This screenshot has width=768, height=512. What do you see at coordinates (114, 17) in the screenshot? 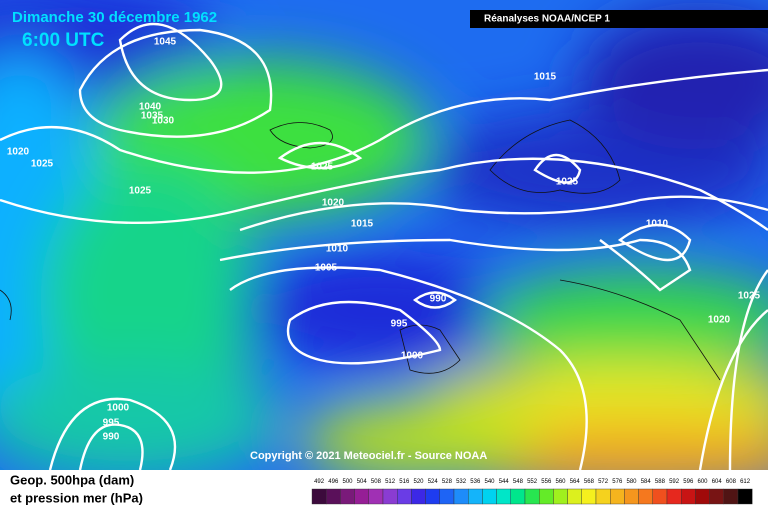
I see `map-title: Dimanche 30 décembre 1962` at bounding box center [114, 17].